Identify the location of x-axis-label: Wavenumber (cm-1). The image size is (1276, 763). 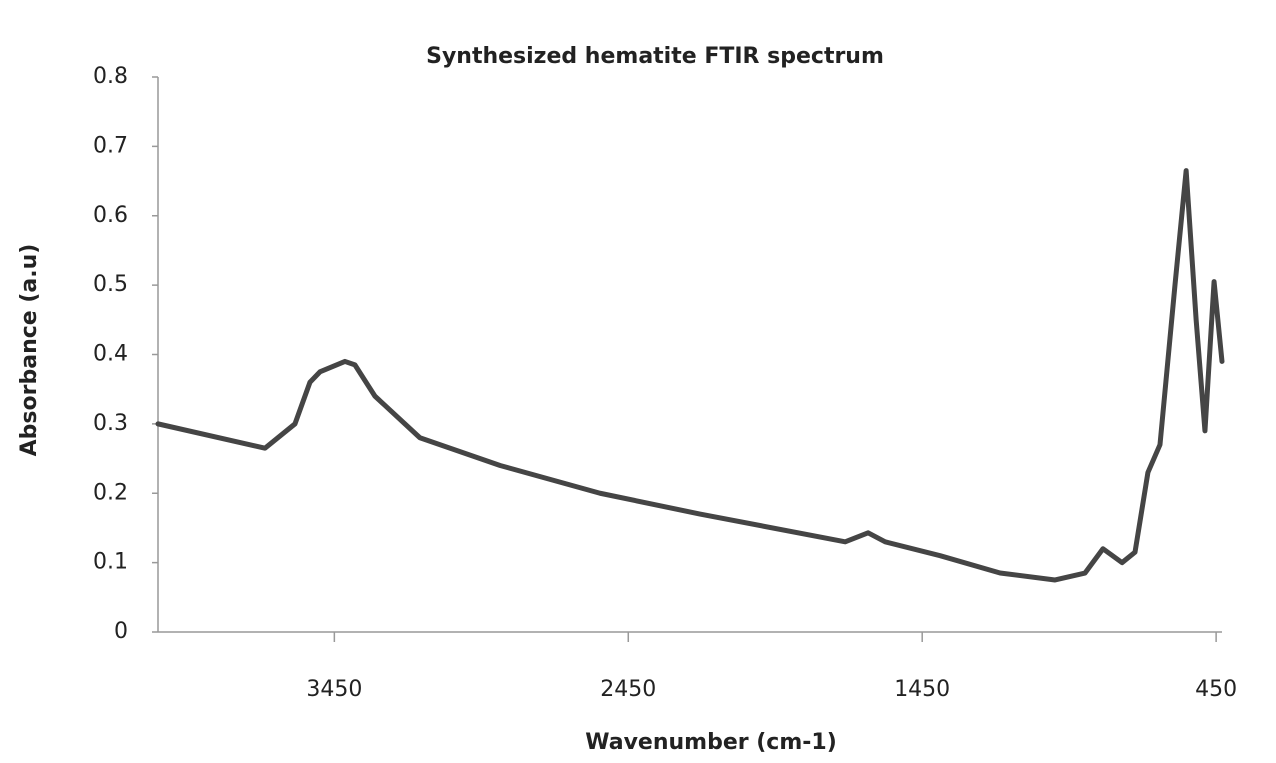
(711, 742).